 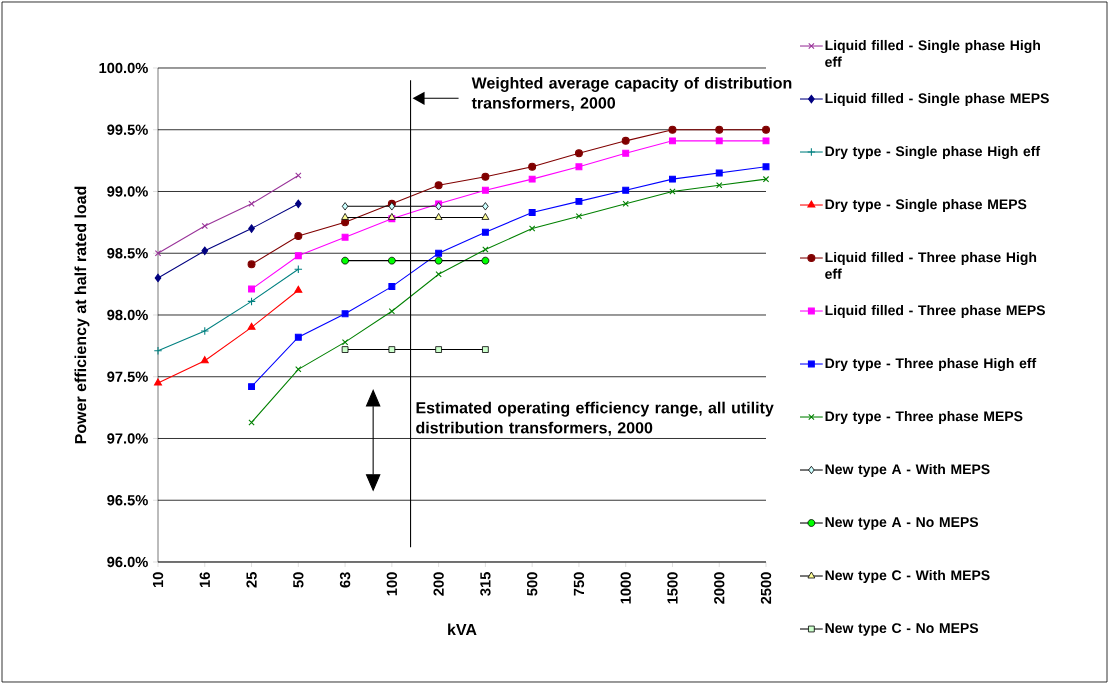 What do you see at coordinates (127, 191) in the screenshot?
I see `y-tick-label: 99.0%` at bounding box center [127, 191].